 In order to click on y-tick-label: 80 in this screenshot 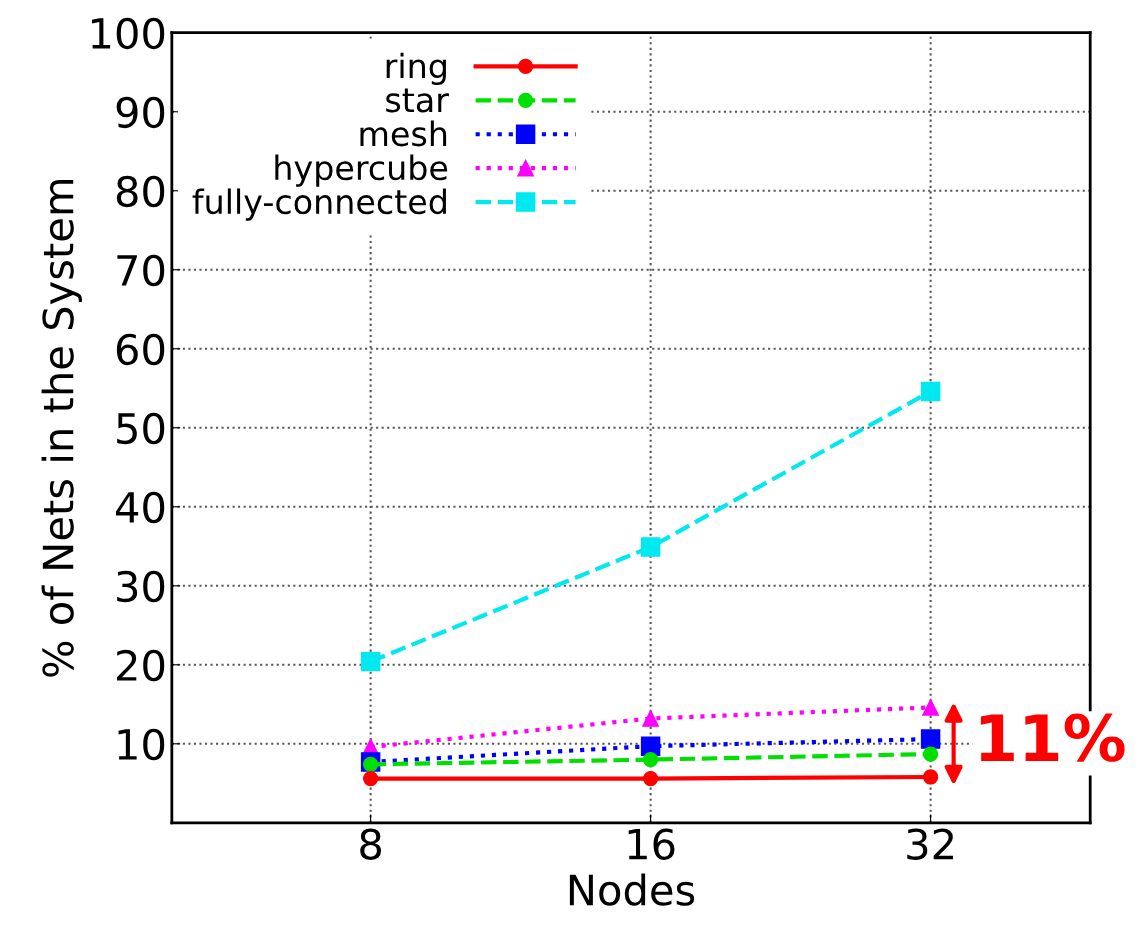, I will do `click(140, 191)`.